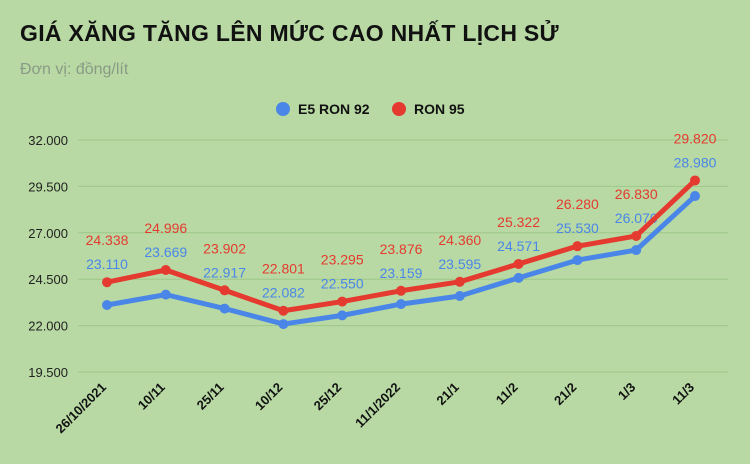  Describe the element at coordinates (224, 272) in the screenshot. I see `data-label: 22.917` at that location.